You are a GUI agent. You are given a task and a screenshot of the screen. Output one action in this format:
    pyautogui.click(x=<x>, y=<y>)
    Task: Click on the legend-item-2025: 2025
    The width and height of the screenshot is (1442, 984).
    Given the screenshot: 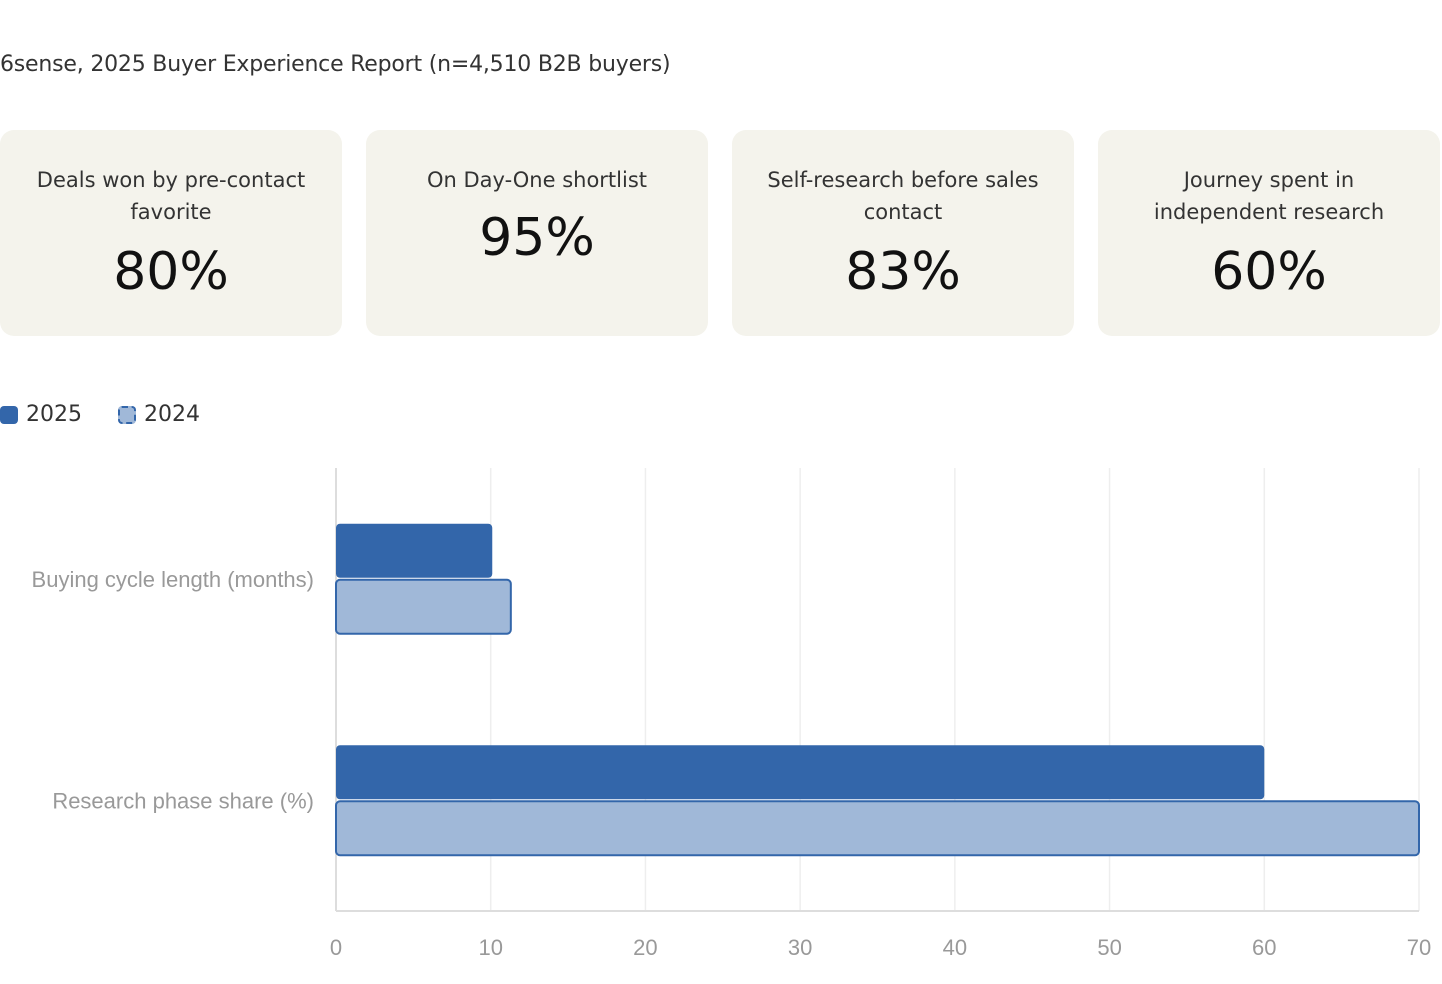 What is the action you would take?
    pyautogui.click(x=41, y=414)
    